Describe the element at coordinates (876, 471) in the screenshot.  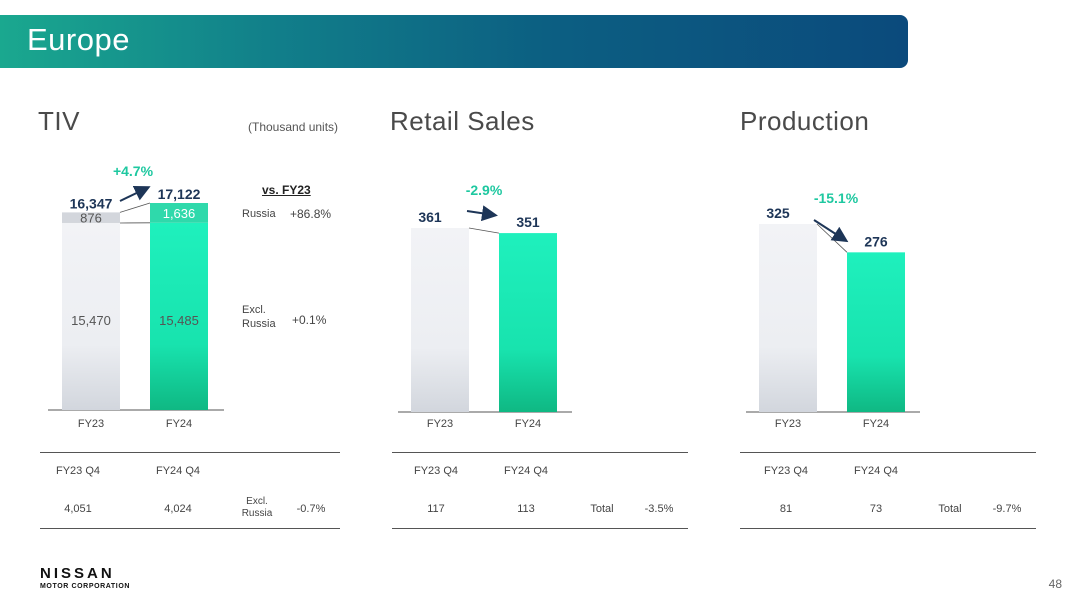
I see `production-table-header-fy24q4: FY24 Q4` at that location.